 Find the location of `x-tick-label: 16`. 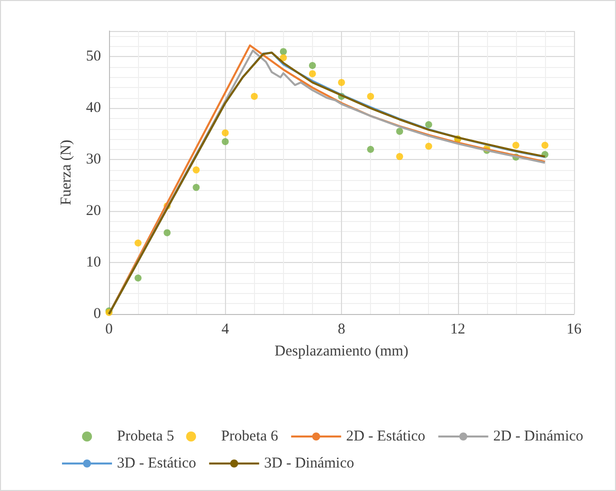

x-tick-label: 16 is located at coordinates (574, 330).